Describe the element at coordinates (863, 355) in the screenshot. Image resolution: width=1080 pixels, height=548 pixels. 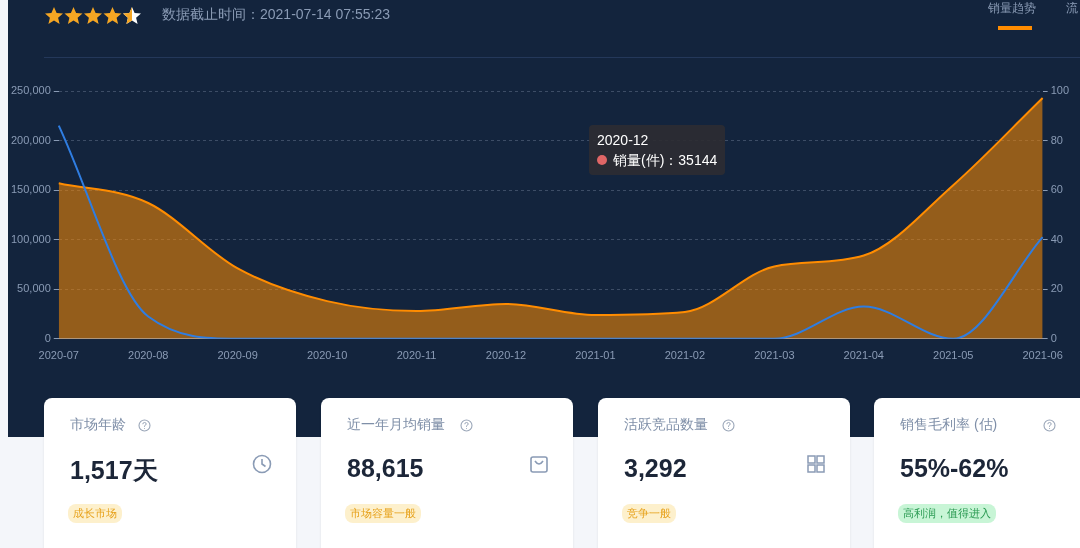
I see `x-tick-label: 2021-04` at that location.